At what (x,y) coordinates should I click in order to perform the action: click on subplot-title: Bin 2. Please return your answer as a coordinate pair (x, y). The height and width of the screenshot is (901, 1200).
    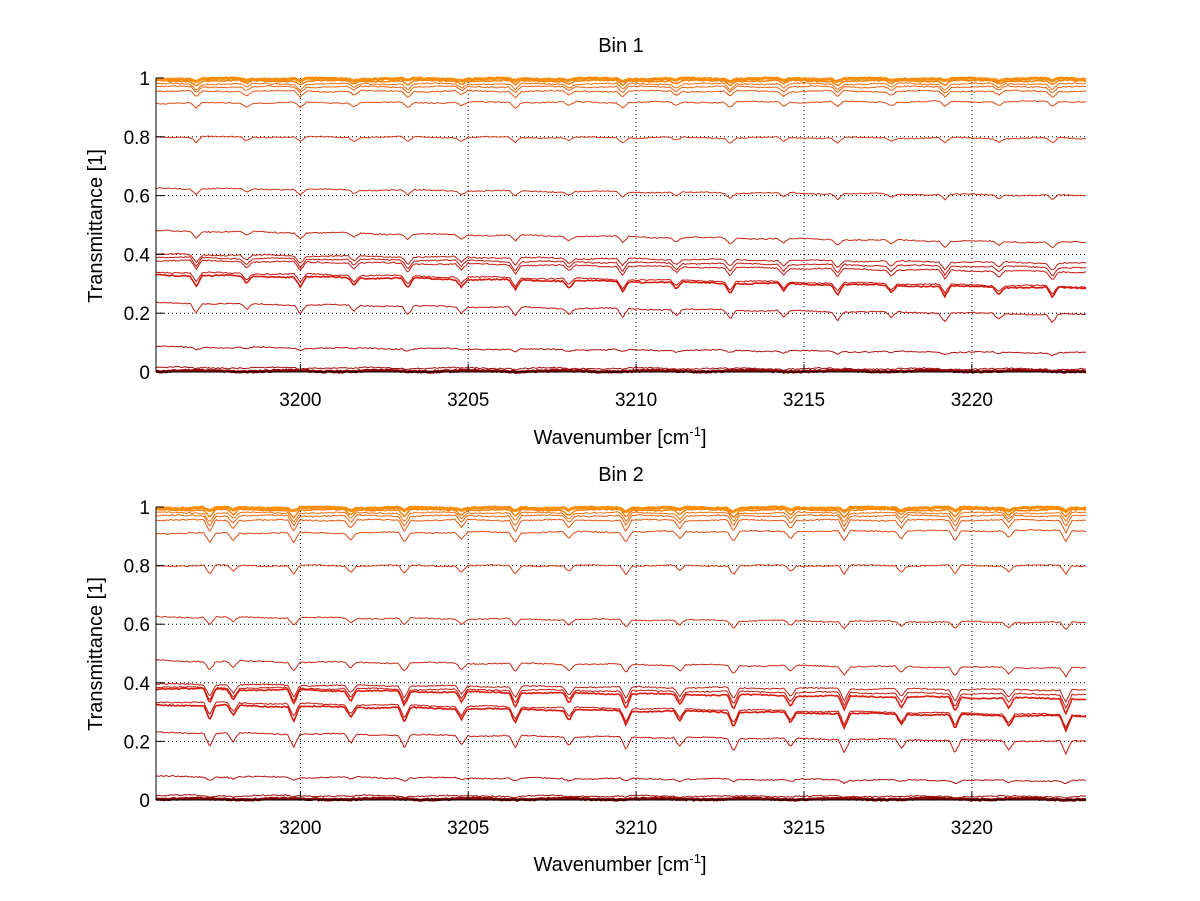
    Looking at the image, I should click on (621, 475).